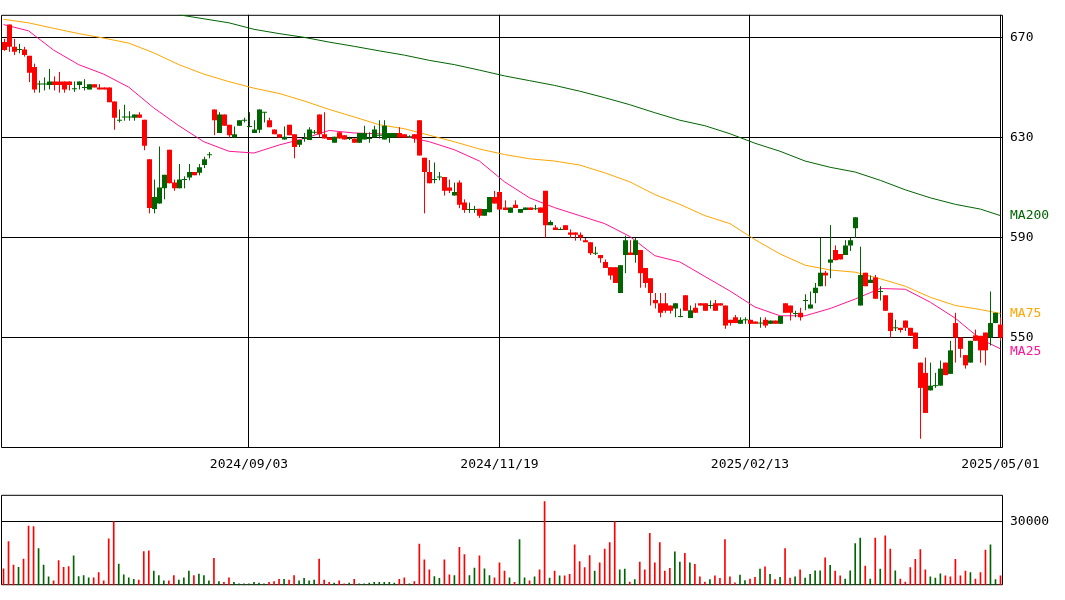 The height and width of the screenshot is (600, 1065). What do you see at coordinates (750, 464) in the screenshot?
I see `x-tick-label: 2025/02/13` at bounding box center [750, 464].